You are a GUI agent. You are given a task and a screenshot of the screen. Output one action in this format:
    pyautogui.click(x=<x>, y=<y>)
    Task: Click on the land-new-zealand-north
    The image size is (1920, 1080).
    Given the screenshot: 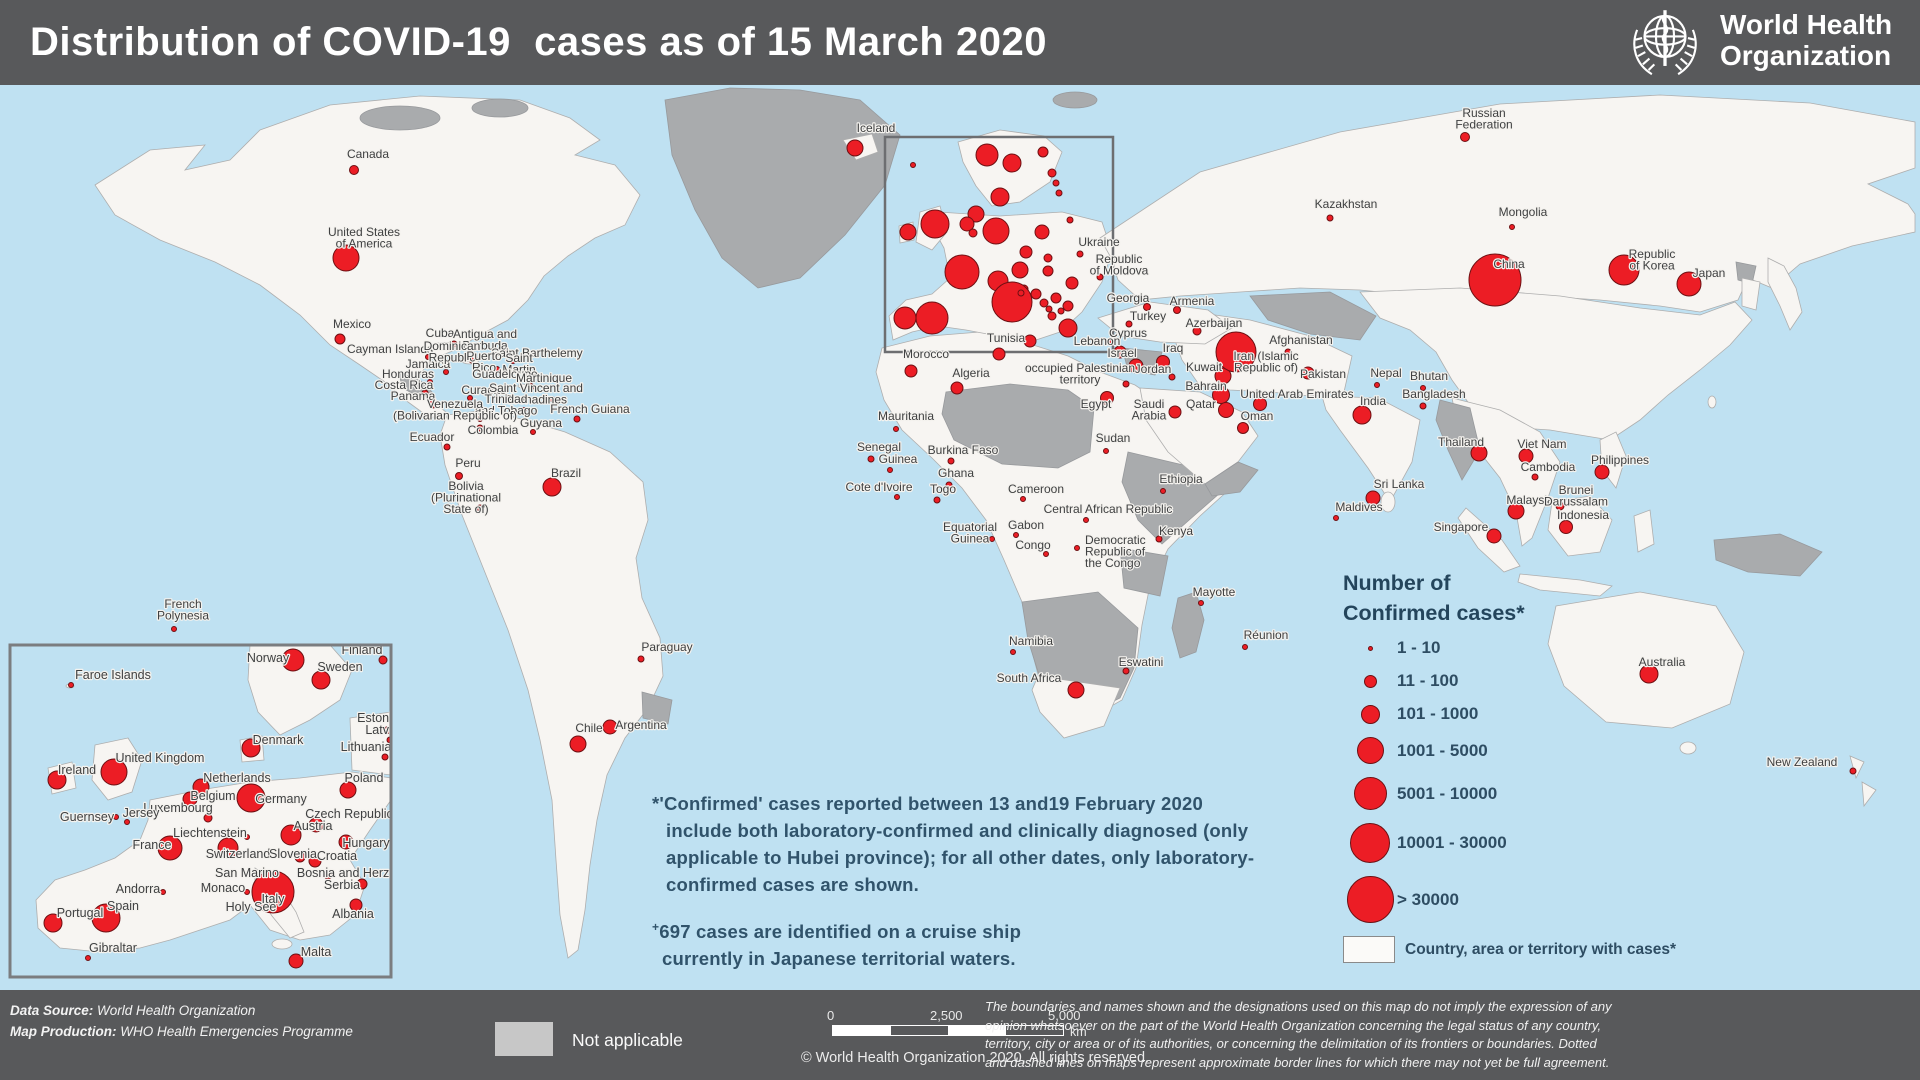 What is the action you would take?
    pyautogui.click(x=1857, y=767)
    